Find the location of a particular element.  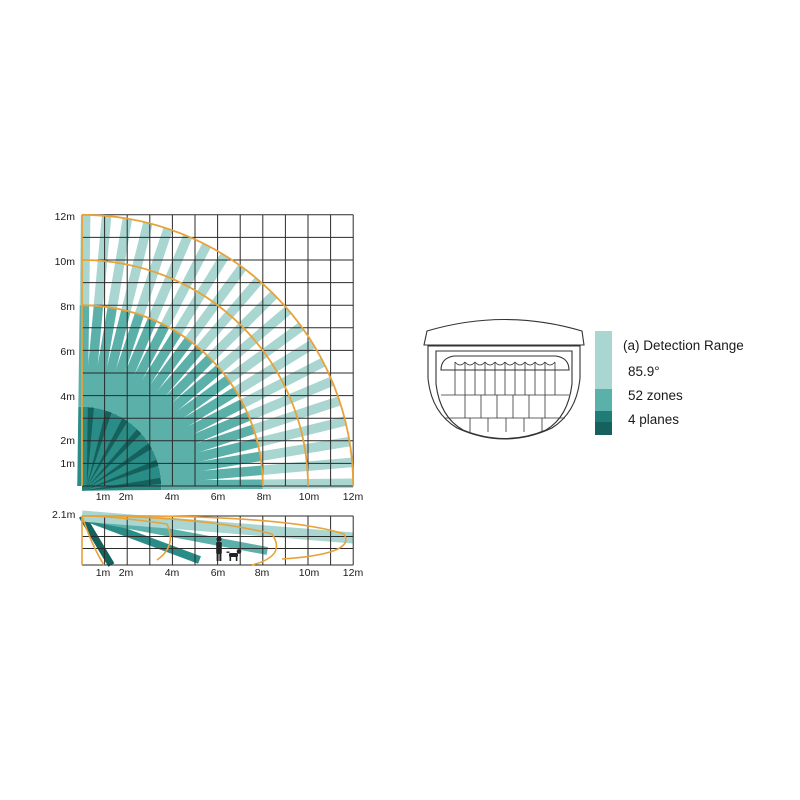

x-tick-1m: 1m is located at coordinates (103, 497).